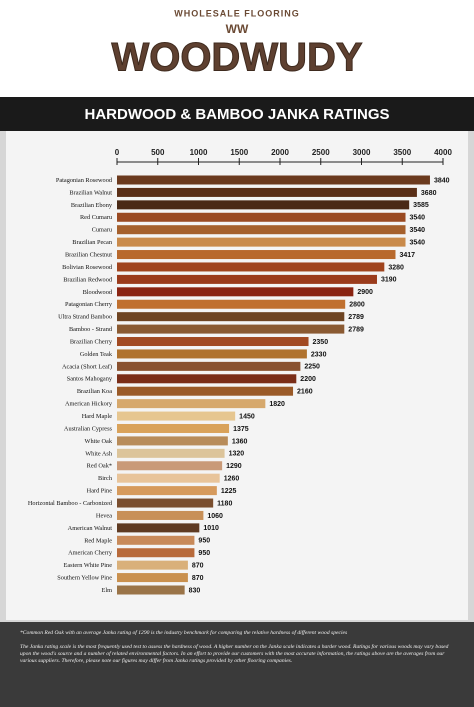 Image resolution: width=474 pixels, height=707 pixels. Describe the element at coordinates (88, 254) in the screenshot. I see `y-tick-label: Brazilian Chestnut` at that location.